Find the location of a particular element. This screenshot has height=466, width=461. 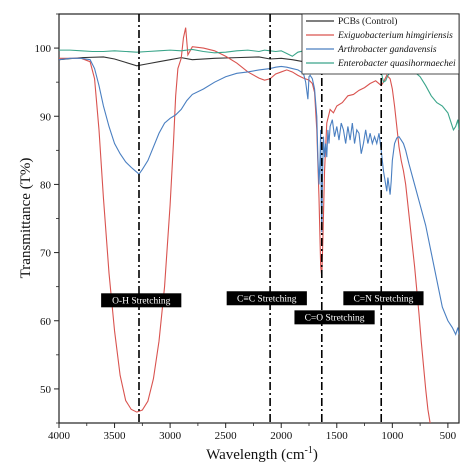

annotation-label-0: O-H Stretching is located at coordinates (141, 302).